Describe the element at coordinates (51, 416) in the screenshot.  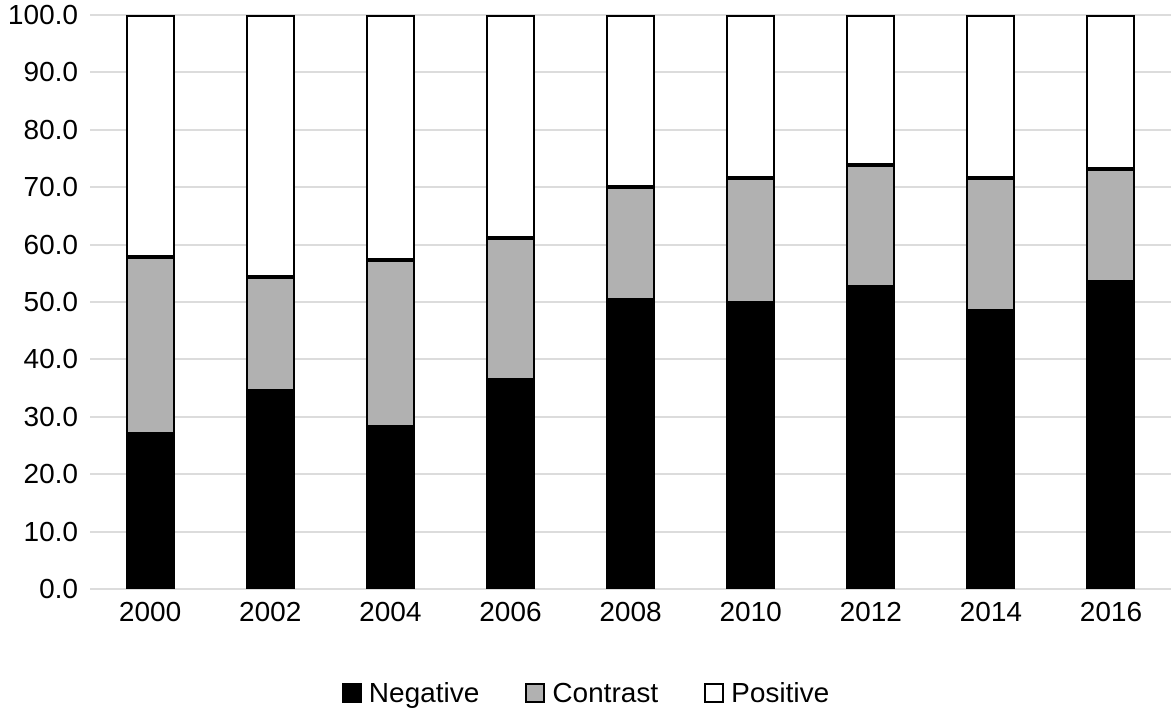
I see `y-axis-tick-label: 30.0` at that location.